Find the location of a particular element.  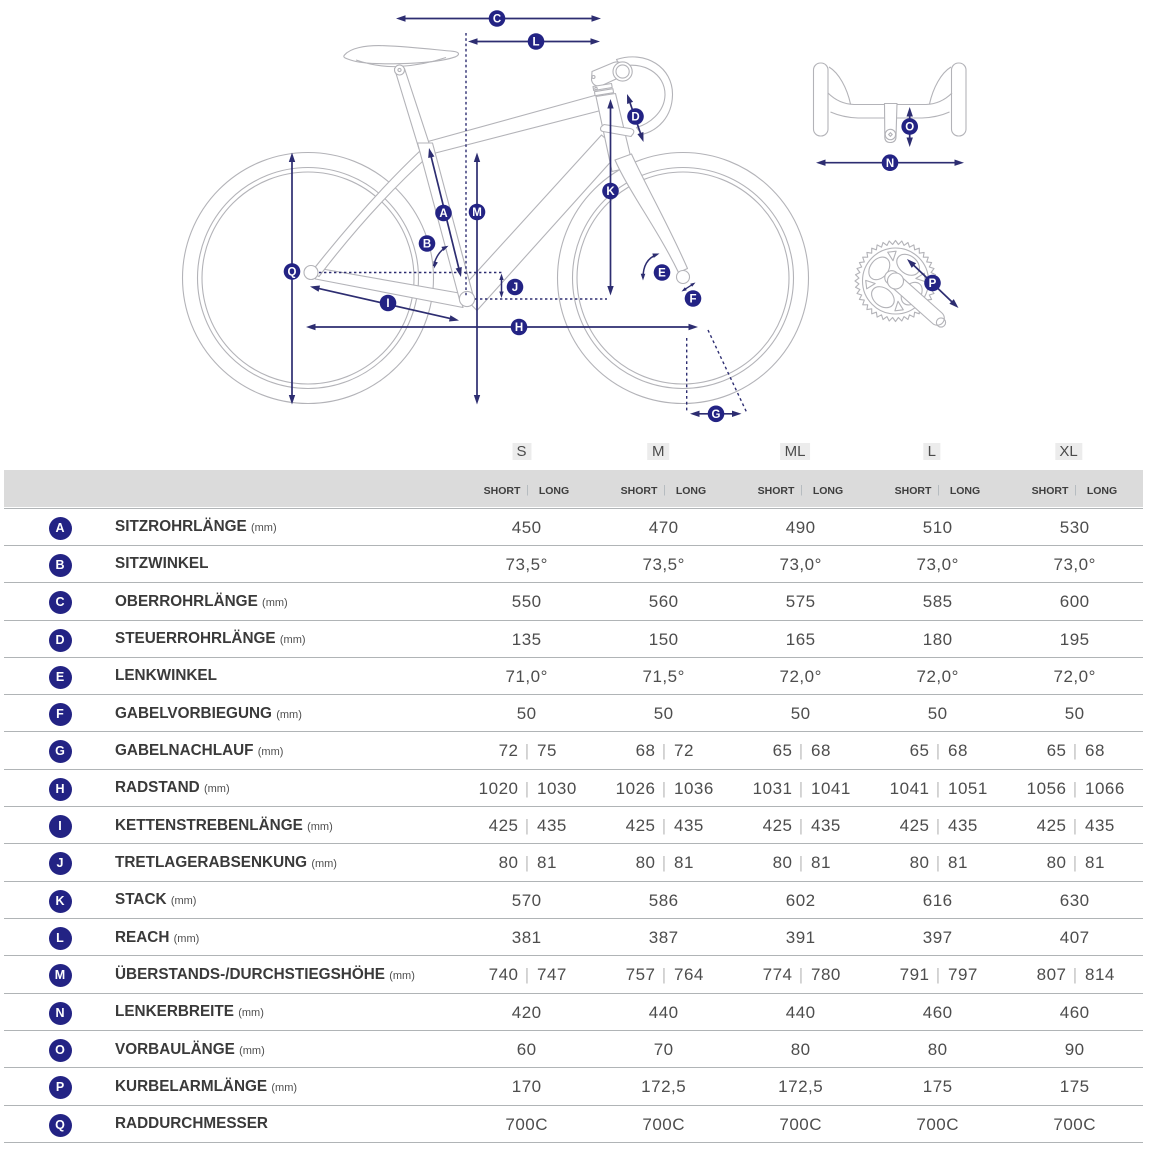

svg-text: N is located at coordinates (890, 164).